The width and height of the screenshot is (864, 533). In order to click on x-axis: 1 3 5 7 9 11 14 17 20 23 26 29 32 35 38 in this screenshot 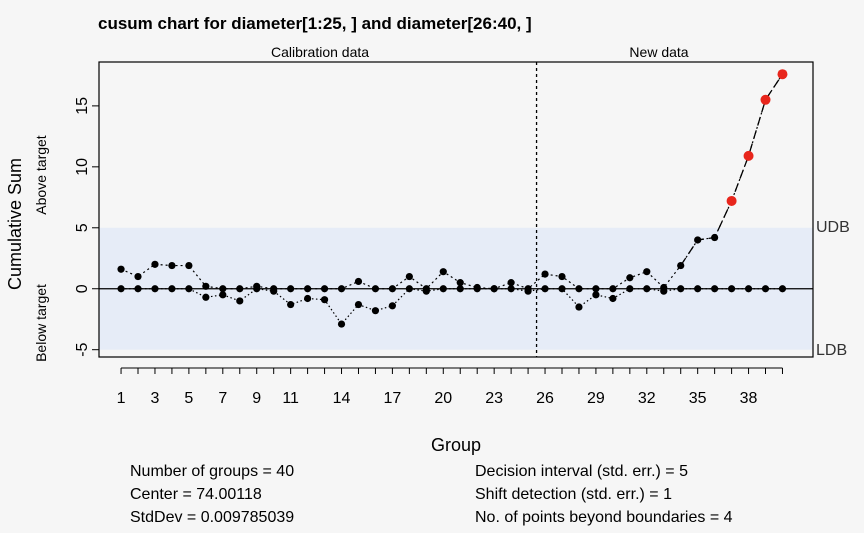, I will do `click(450, 387)`.